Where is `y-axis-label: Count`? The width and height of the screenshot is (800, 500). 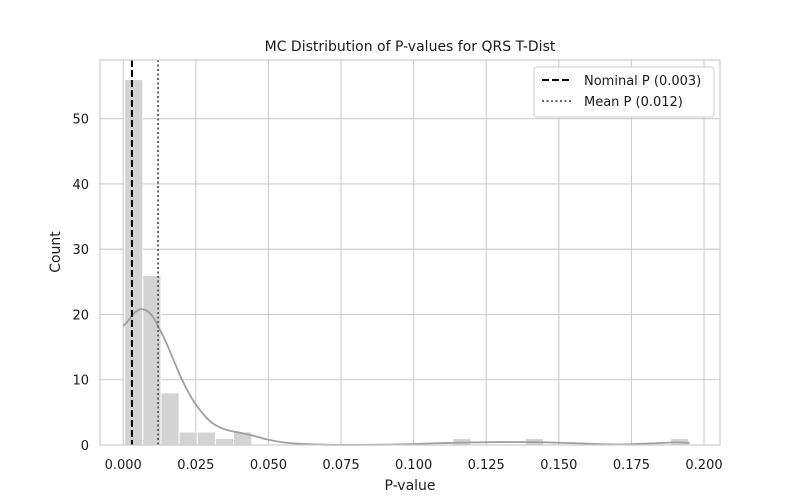
y-axis-label: Count is located at coordinates (56, 252).